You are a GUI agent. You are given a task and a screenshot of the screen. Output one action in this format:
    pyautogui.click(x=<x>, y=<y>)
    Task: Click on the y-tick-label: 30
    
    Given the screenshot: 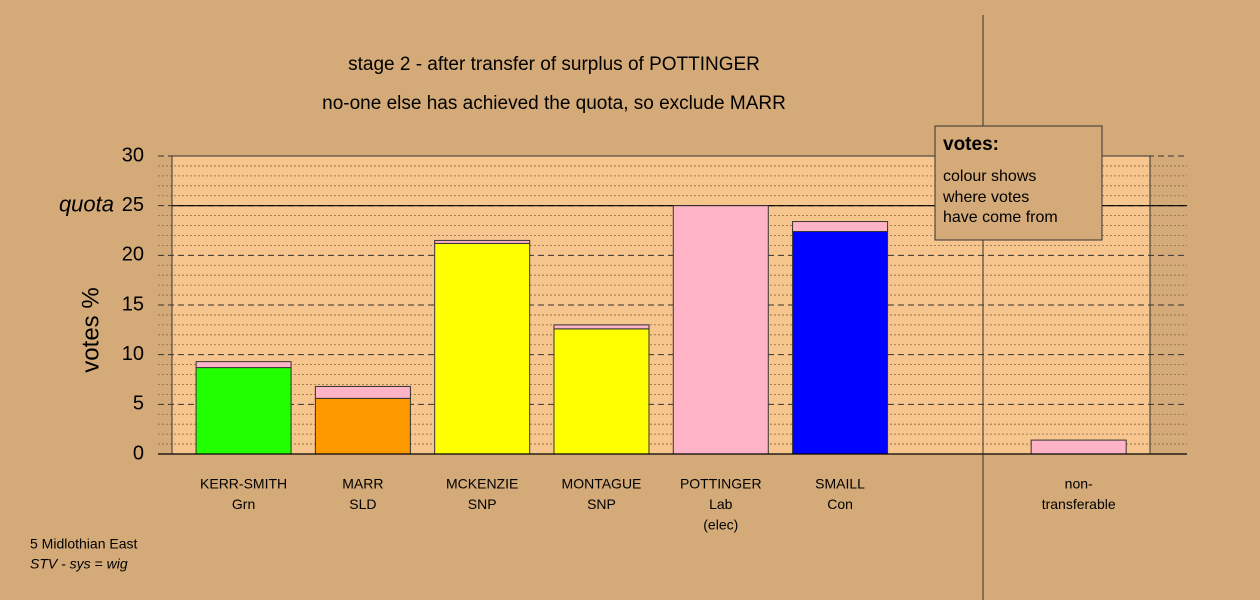 What is the action you would take?
    pyautogui.click(x=133, y=155)
    